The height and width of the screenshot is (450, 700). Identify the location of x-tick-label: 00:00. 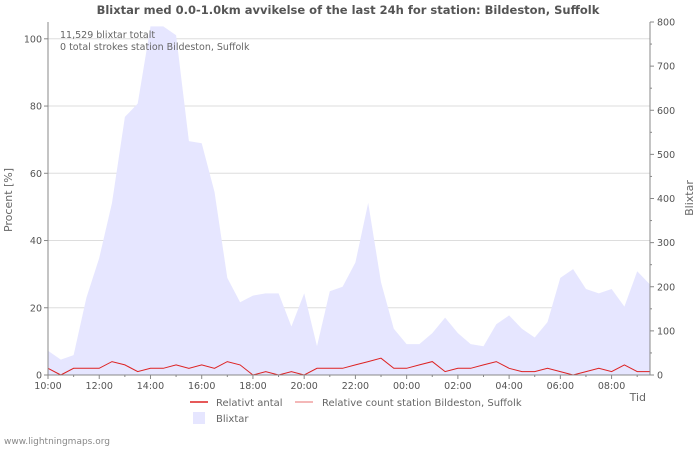
(406, 386).